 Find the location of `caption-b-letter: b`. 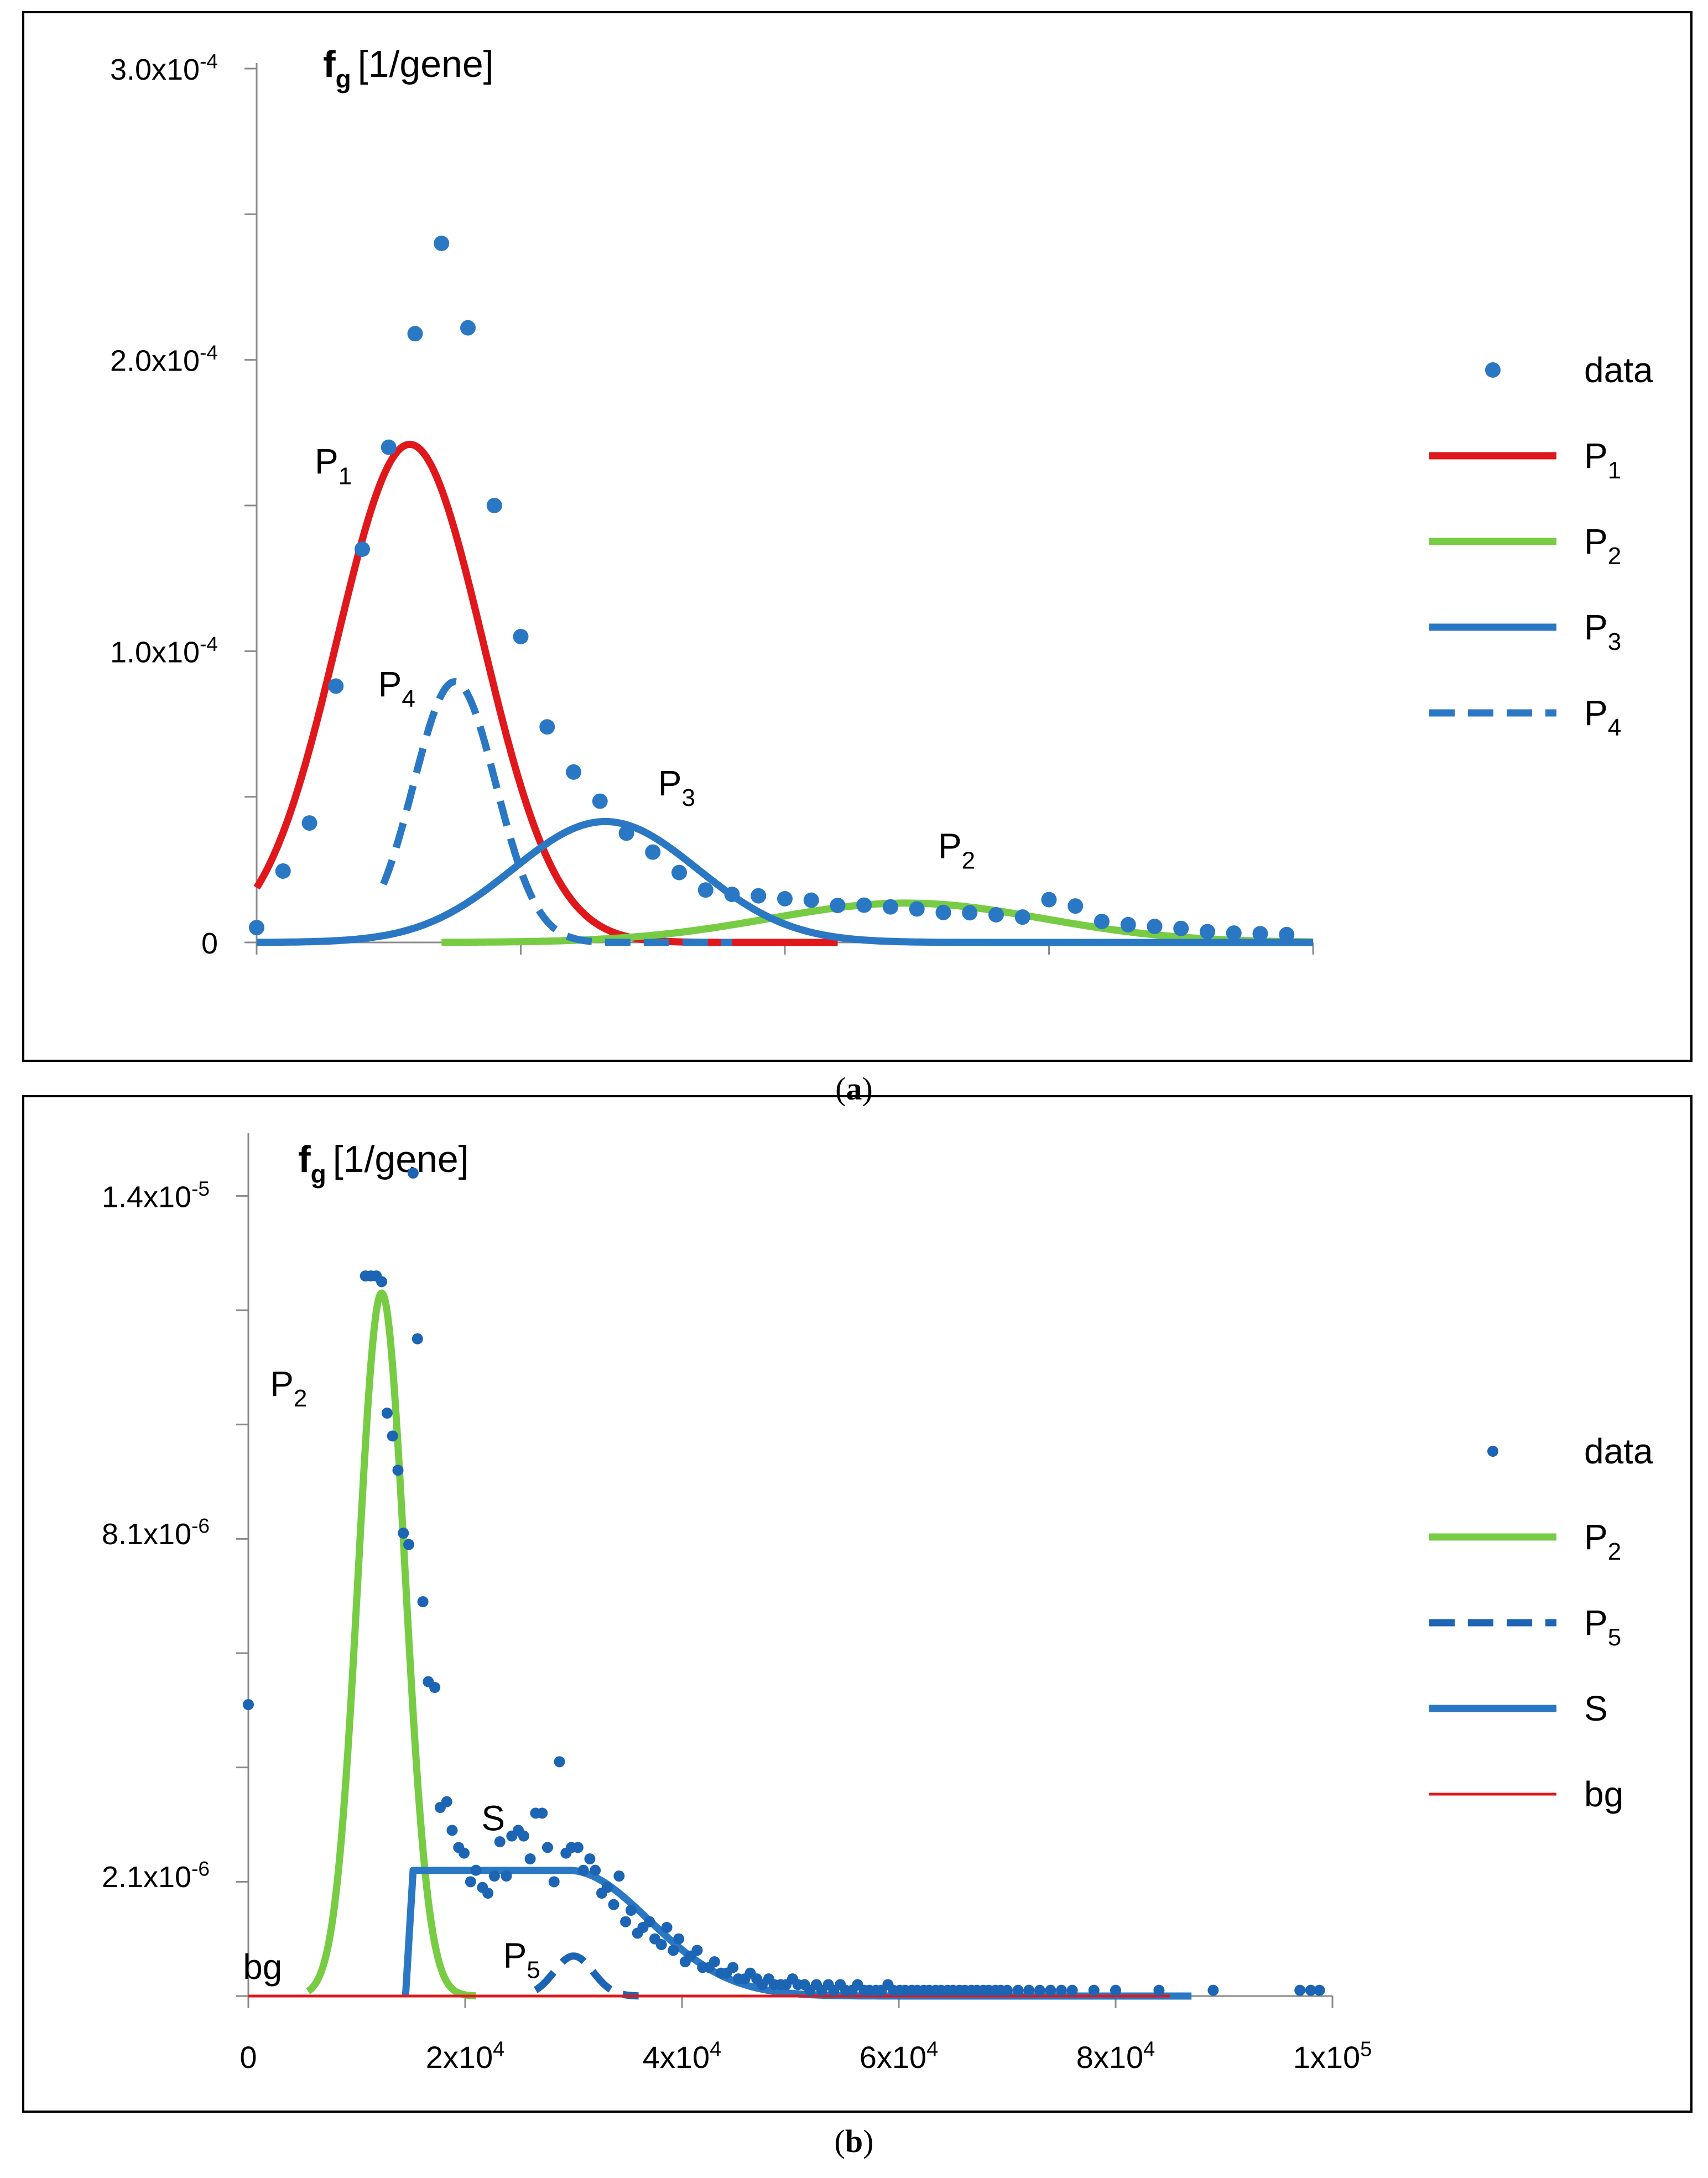

caption-b-letter: b is located at coordinates (854, 2141).